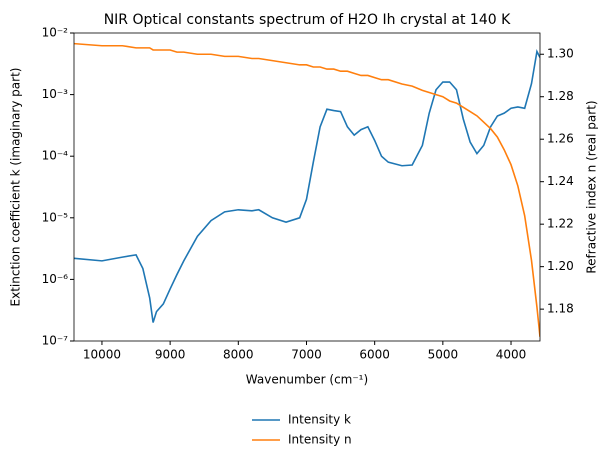 This screenshot has width=608, height=464. What do you see at coordinates (511, 355) in the screenshot?
I see `x-tick-label: 4000` at bounding box center [511, 355].